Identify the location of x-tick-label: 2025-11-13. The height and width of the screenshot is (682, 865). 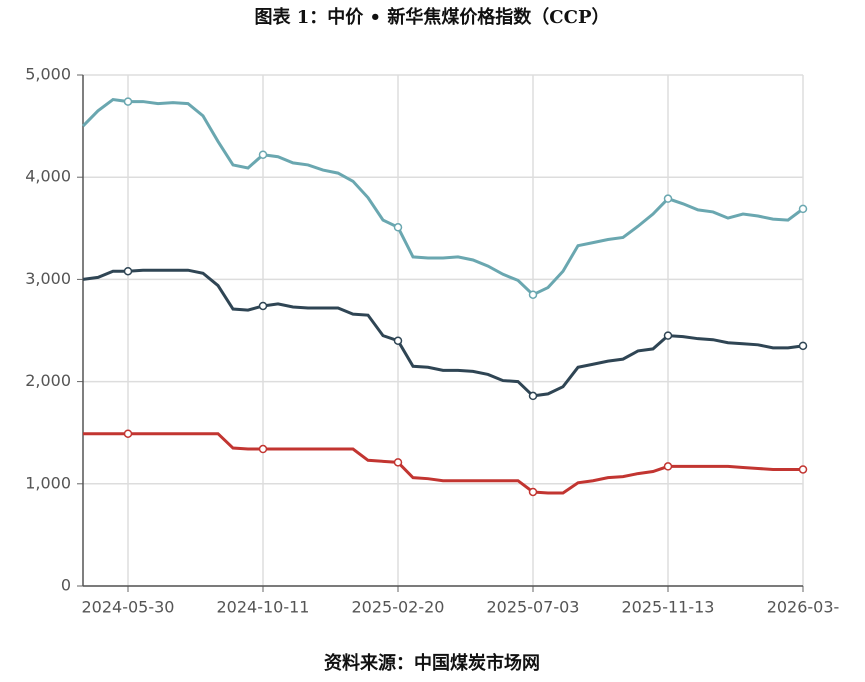
(668, 607).